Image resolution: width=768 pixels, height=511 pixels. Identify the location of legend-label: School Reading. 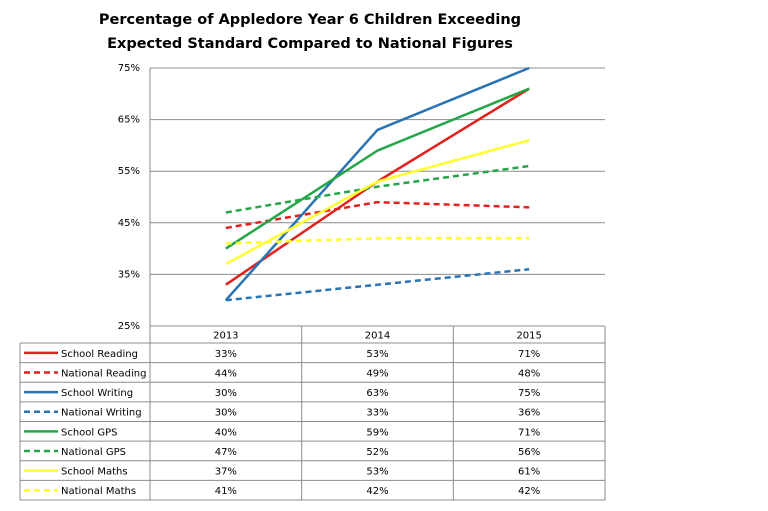
(99, 354).